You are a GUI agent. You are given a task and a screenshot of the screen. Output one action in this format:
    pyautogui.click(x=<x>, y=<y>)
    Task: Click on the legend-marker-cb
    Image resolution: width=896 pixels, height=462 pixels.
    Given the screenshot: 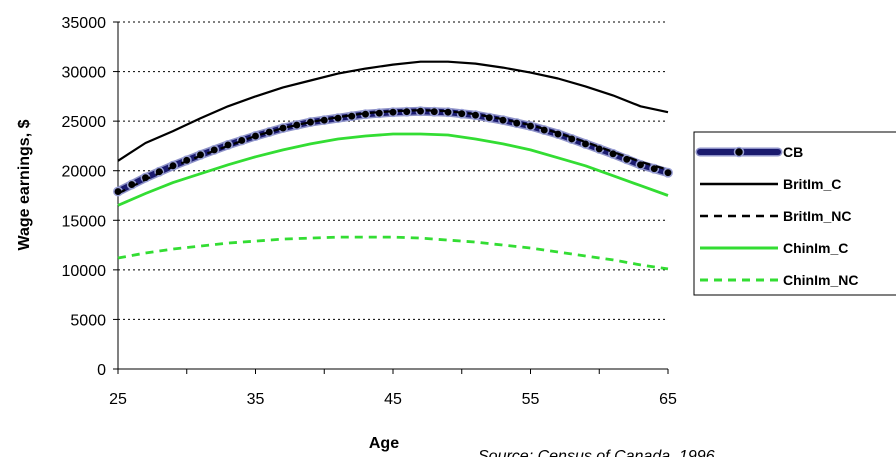 What is the action you would take?
    pyautogui.click(x=739, y=152)
    